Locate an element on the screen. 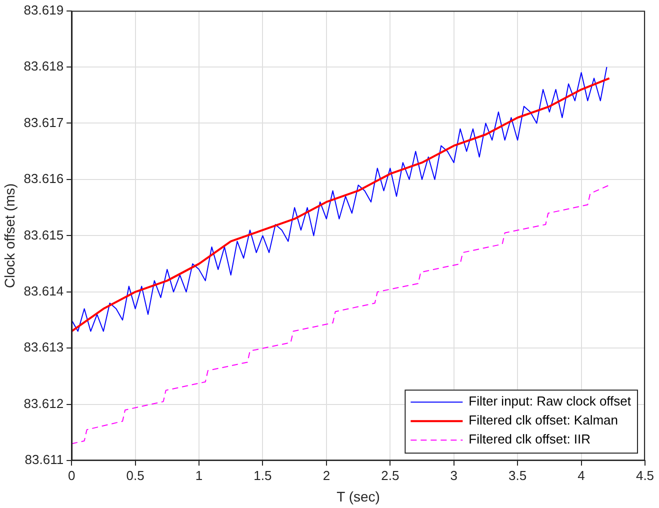 Image resolution: width=659 pixels, height=508 pixels. y-tick-label: 83.613 is located at coordinates (44, 347).